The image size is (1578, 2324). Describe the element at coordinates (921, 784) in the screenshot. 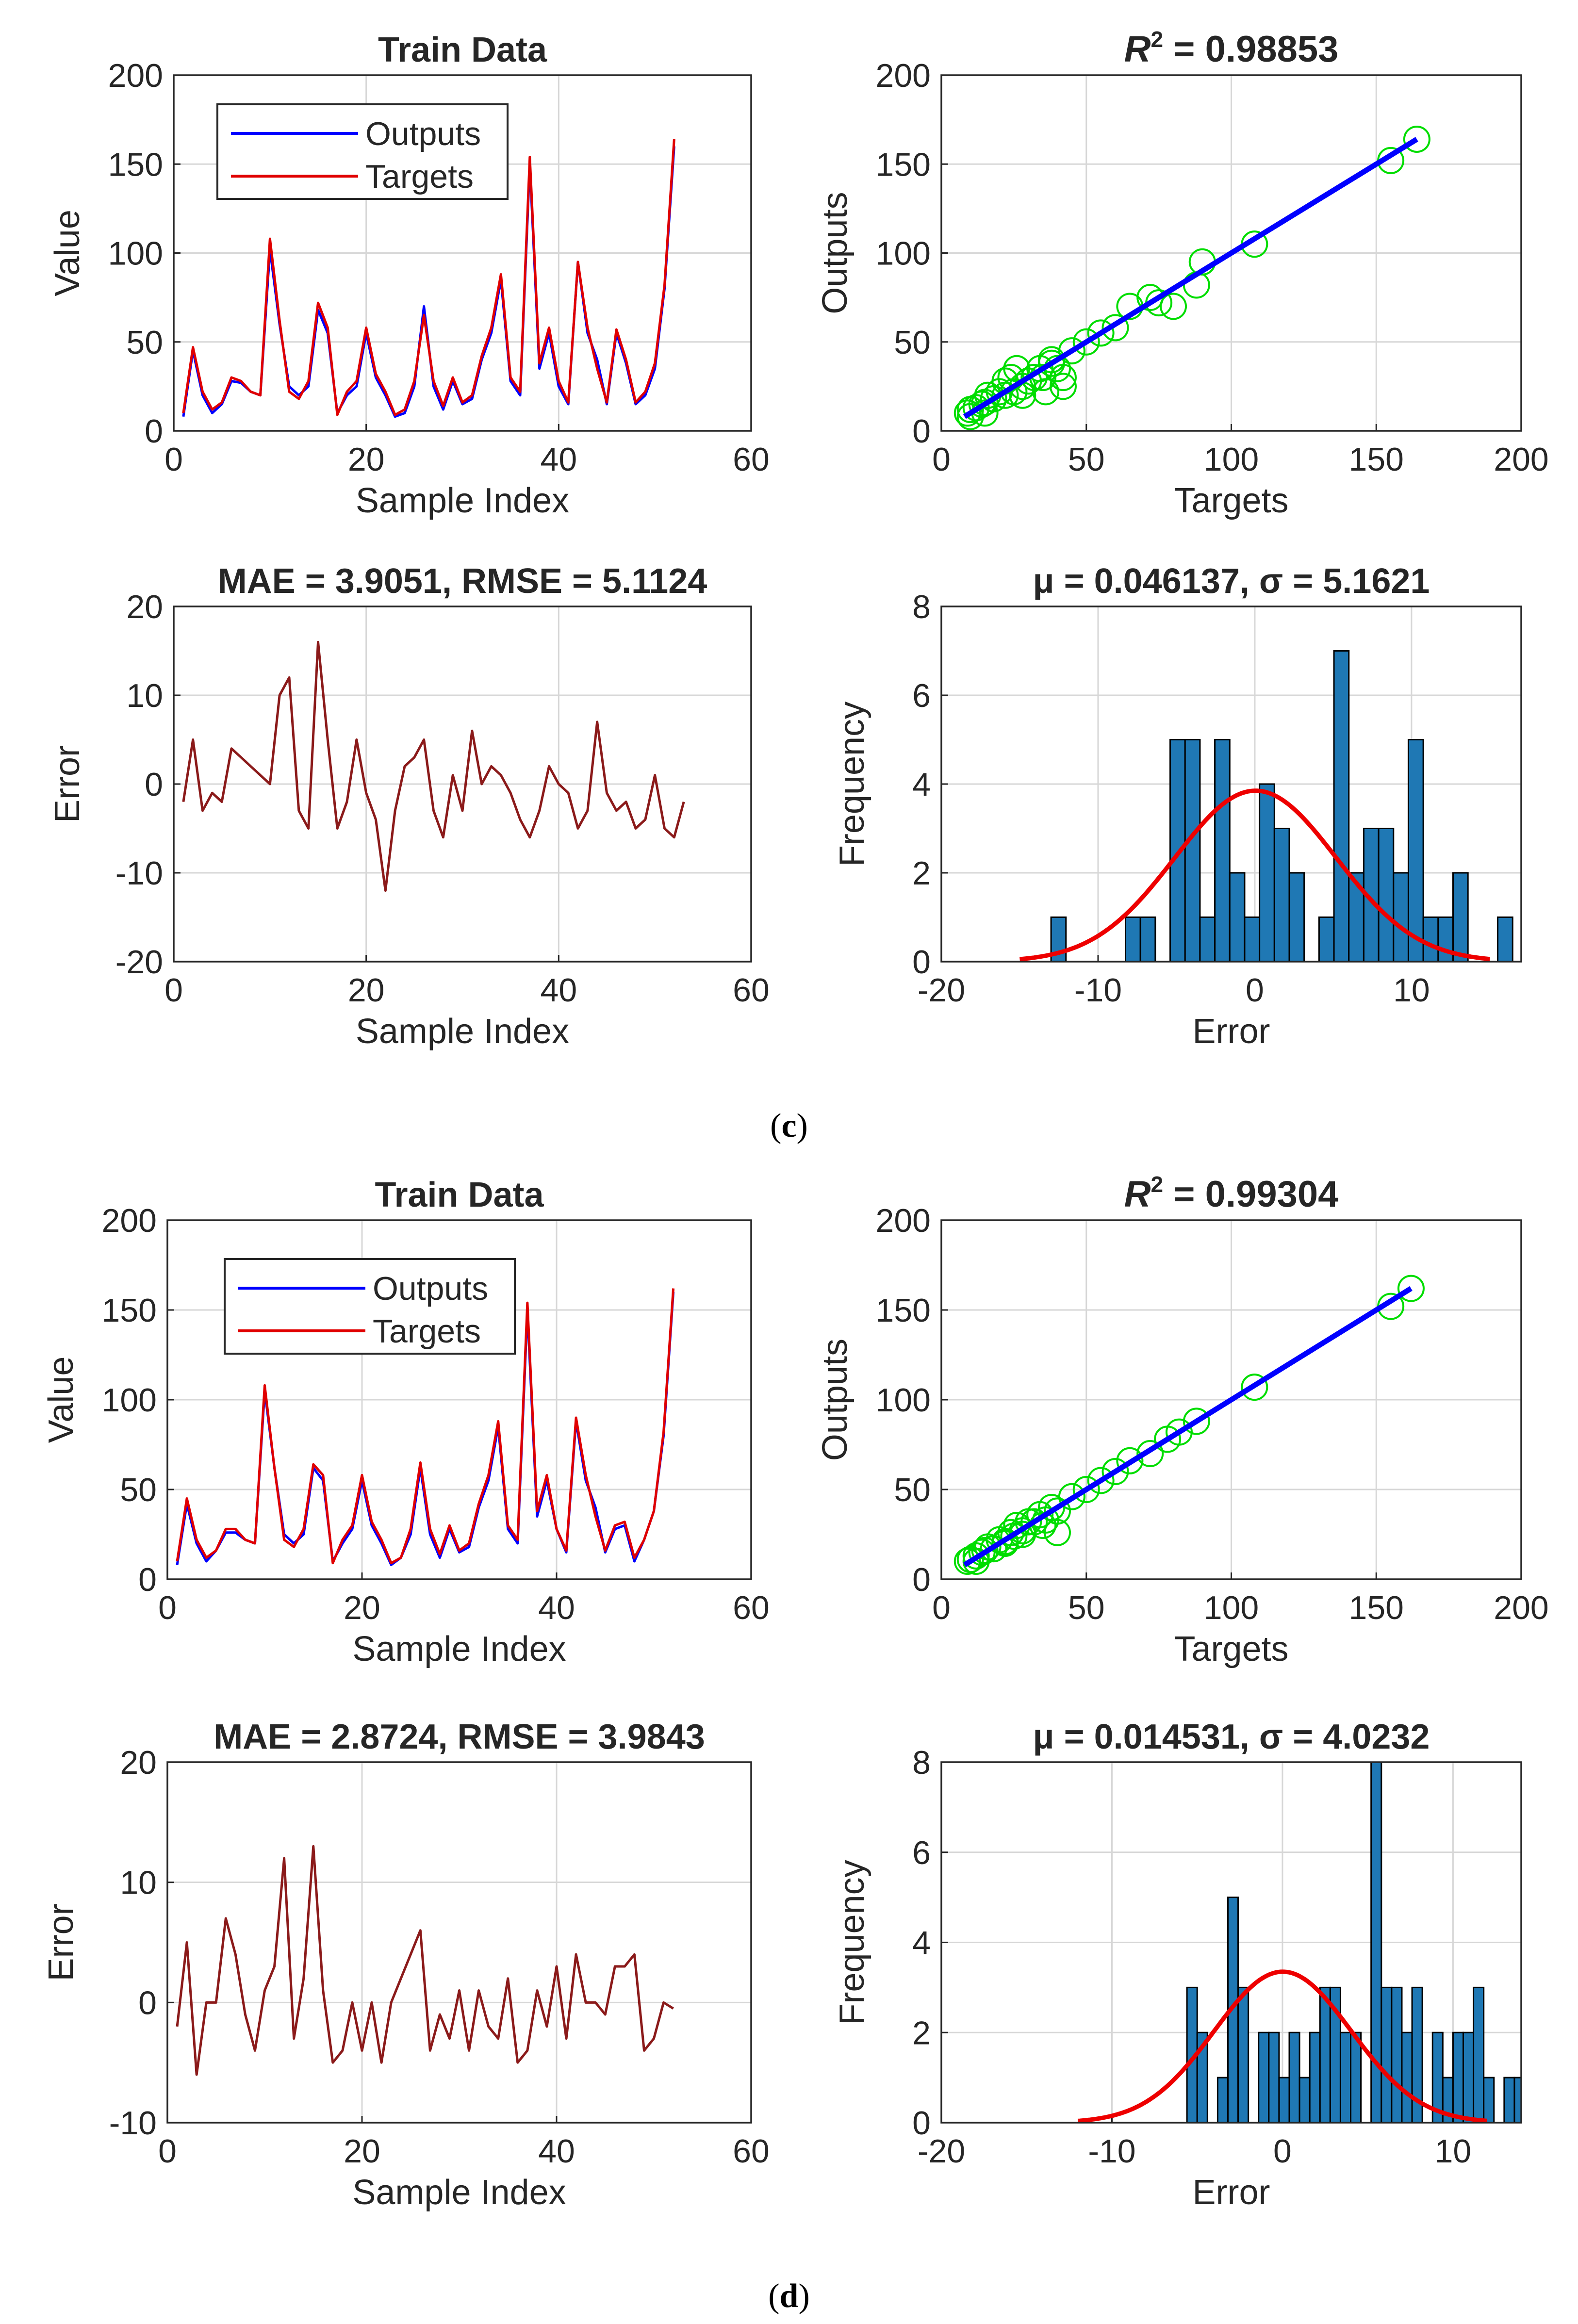

I see `y-tick-label: 4` at that location.